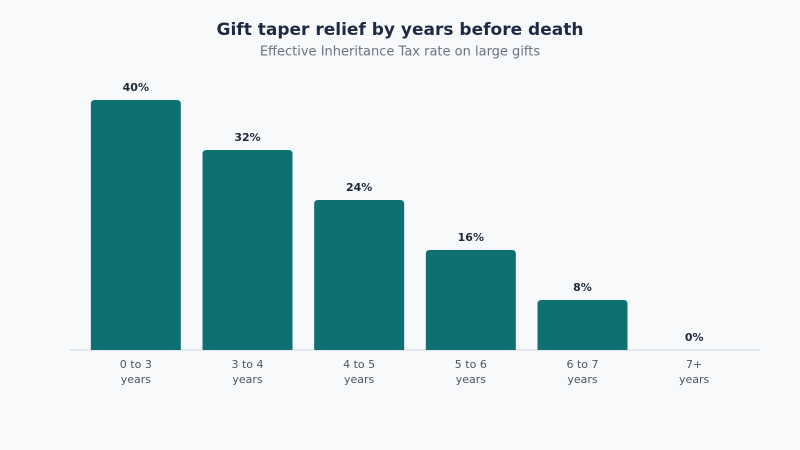 The image size is (800, 450). Describe the element at coordinates (582, 372) in the screenshot. I see `x-tick-label: 6 to 7 years` at that location.